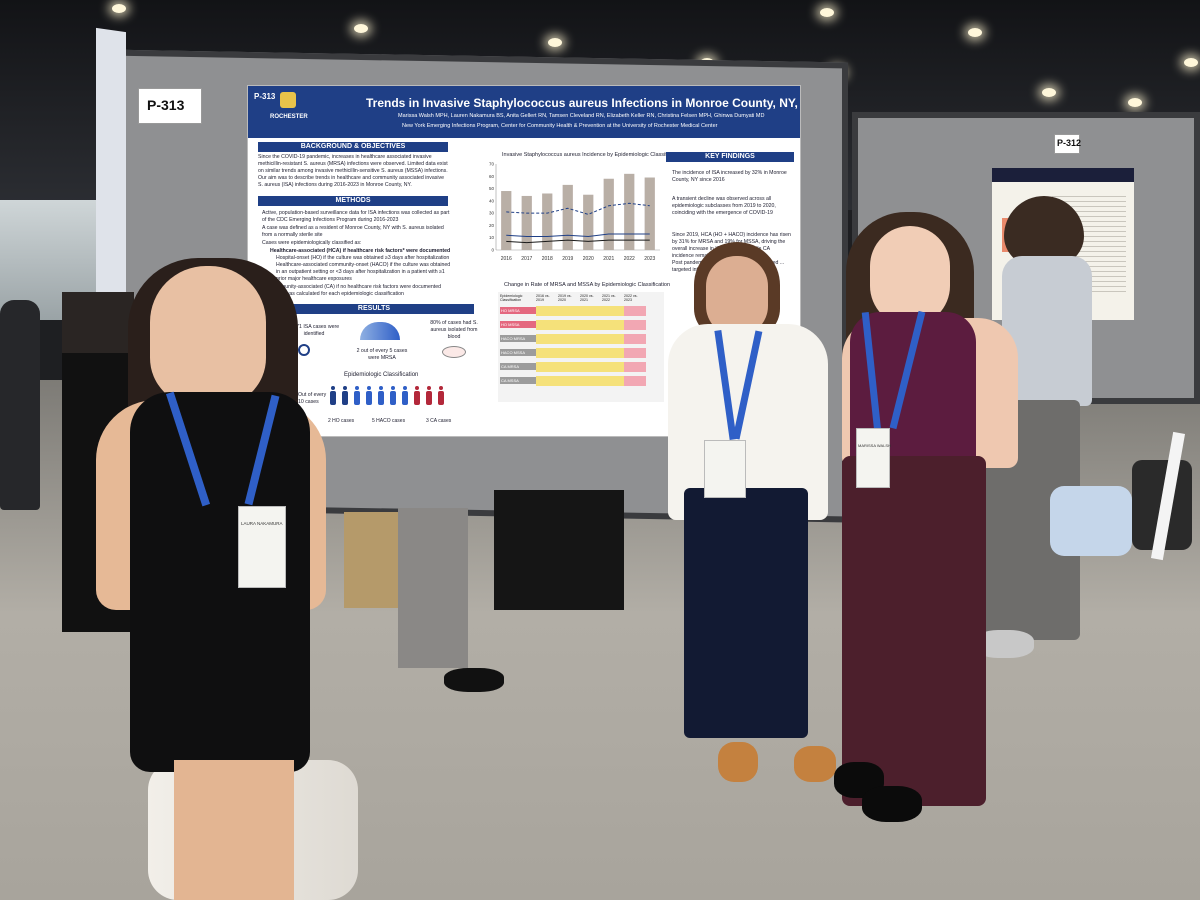 Image resolution: width=1200 pixels, height=900 pixels. What do you see at coordinates (518, 380) in the screenshot?
I see `table-row-label: CA MSSA` at bounding box center [518, 380].